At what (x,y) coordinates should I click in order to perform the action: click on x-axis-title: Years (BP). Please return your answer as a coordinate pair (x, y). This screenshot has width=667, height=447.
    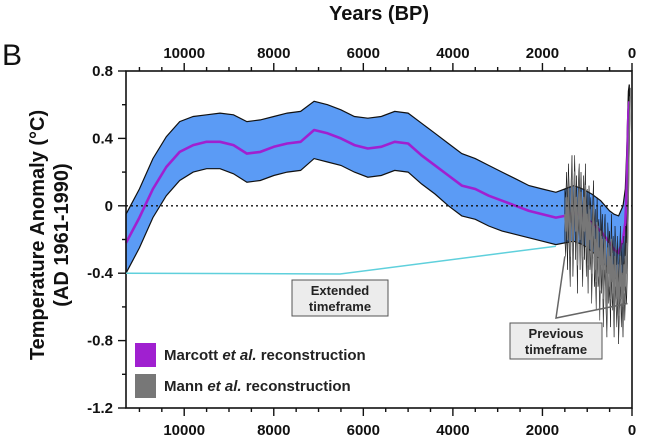
    Looking at the image, I should click on (379, 14).